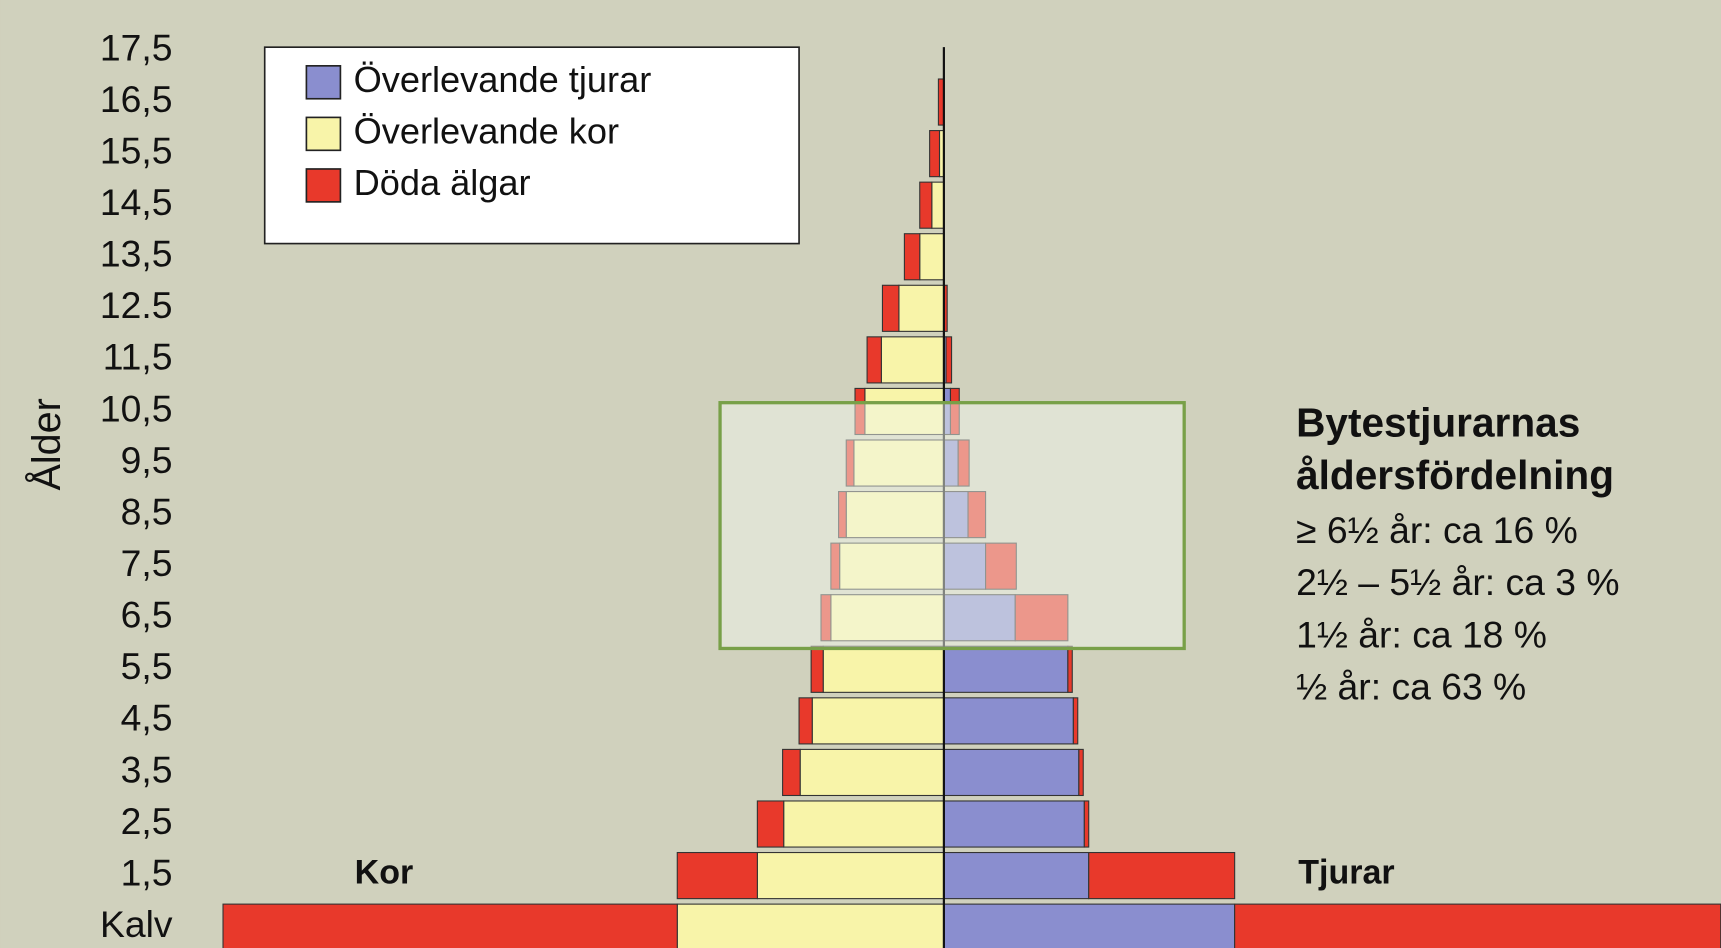 The image size is (1721, 948). Describe the element at coordinates (147, 511) in the screenshot. I see `y-tick-label: 8,5` at that location.